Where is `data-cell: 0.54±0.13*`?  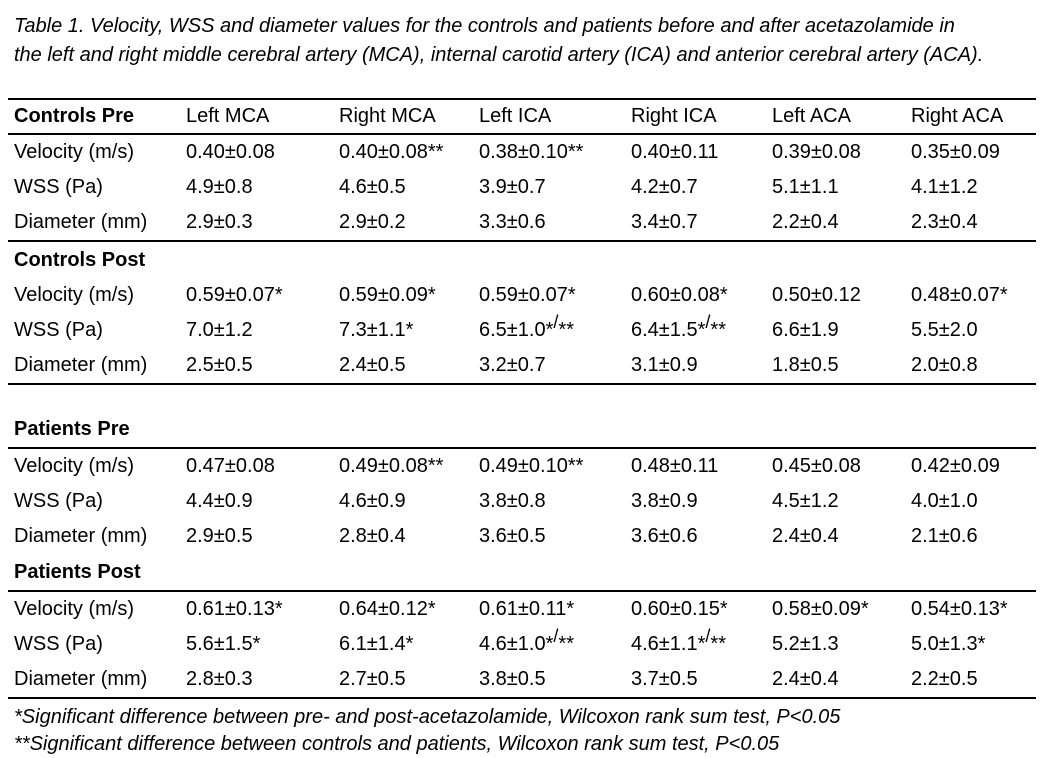
data-cell: 0.54±0.13* is located at coordinates (959, 609).